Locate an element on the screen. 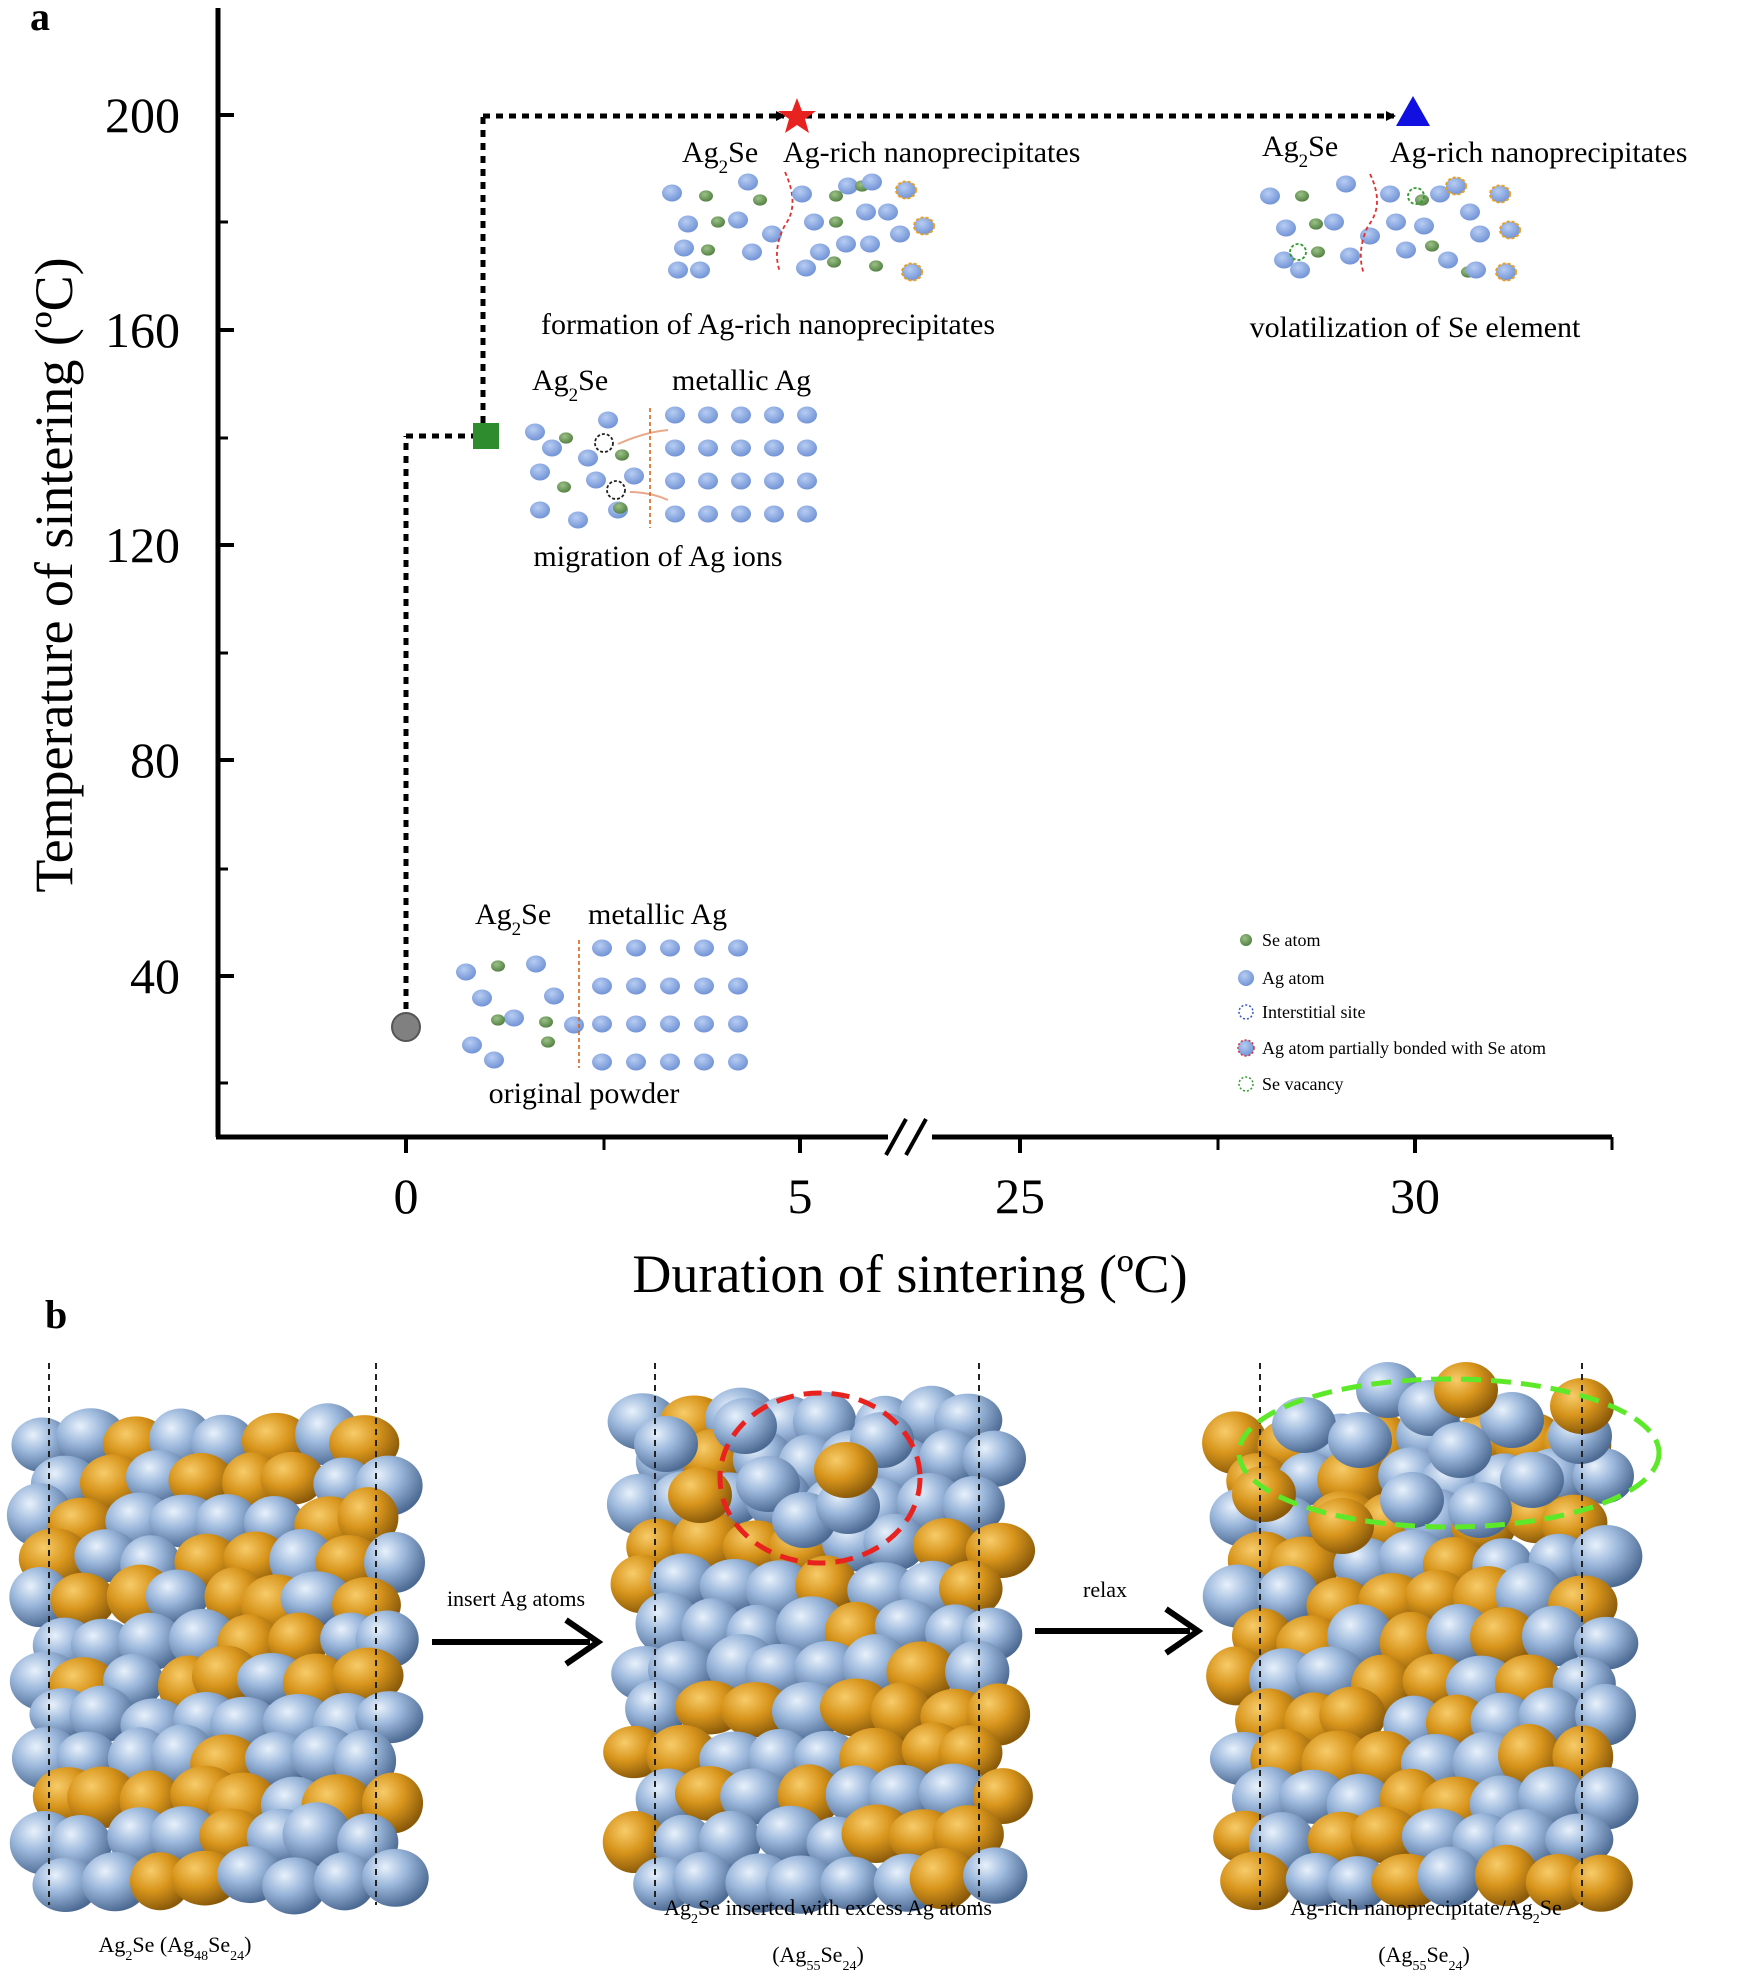  x-tick-label: 0 is located at coordinates (406, 1196).